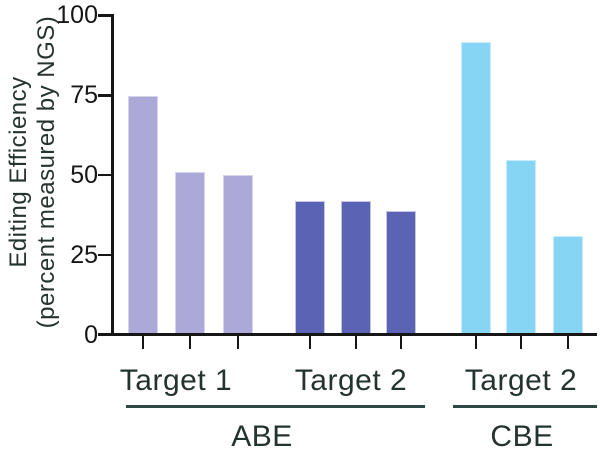  What do you see at coordinates (91, 334) in the screenshot?
I see `y-axis-tick-label: 0` at bounding box center [91, 334].